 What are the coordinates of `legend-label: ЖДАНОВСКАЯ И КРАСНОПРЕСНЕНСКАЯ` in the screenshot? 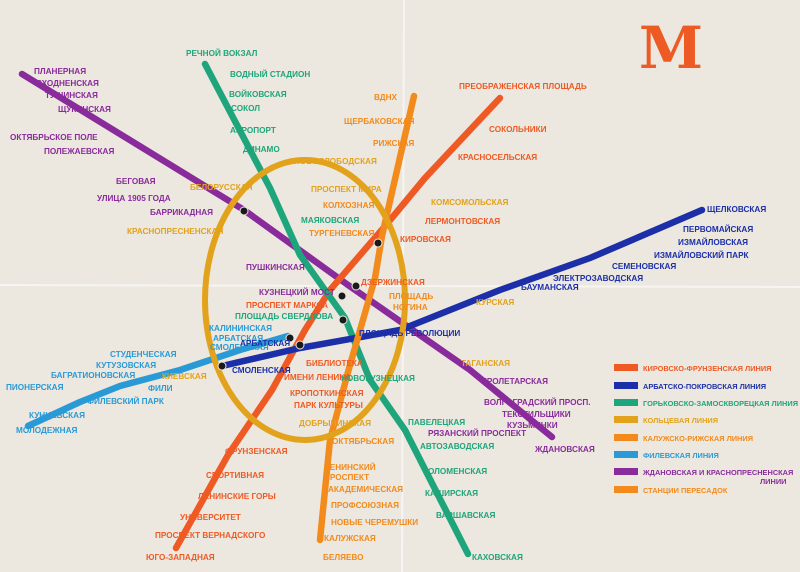 It's located at (717, 472).